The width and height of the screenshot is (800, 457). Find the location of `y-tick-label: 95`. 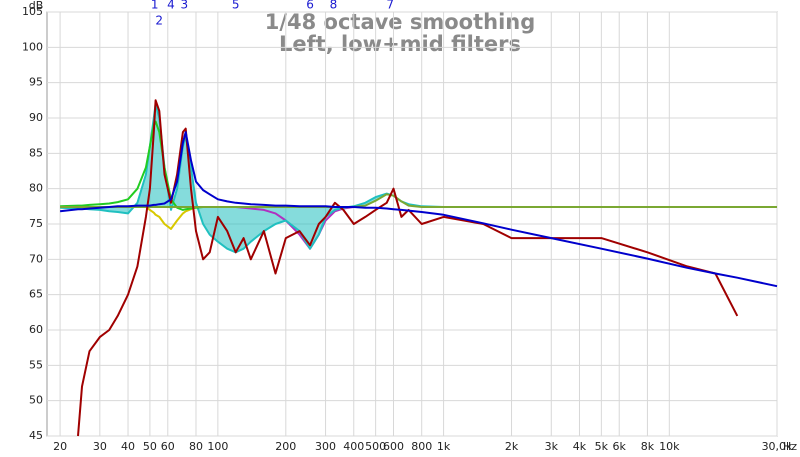

y-tick-label: 95 is located at coordinates (36, 82).